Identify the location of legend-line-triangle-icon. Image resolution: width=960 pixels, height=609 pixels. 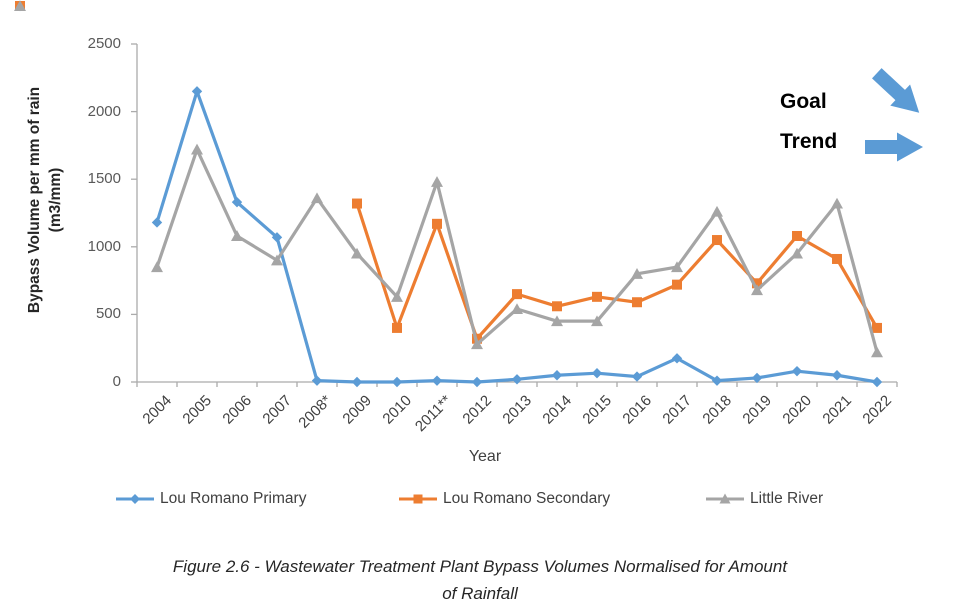
(725, 498).